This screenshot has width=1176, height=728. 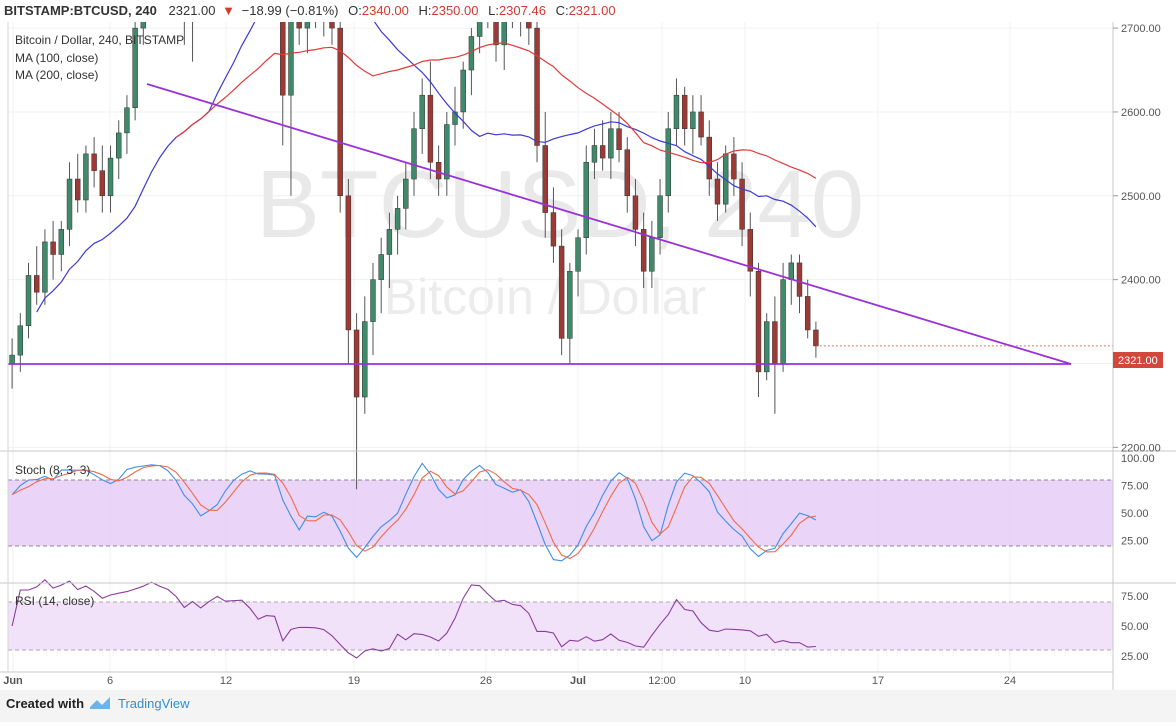 I want to click on stoch-band, so click(x=560, y=513).